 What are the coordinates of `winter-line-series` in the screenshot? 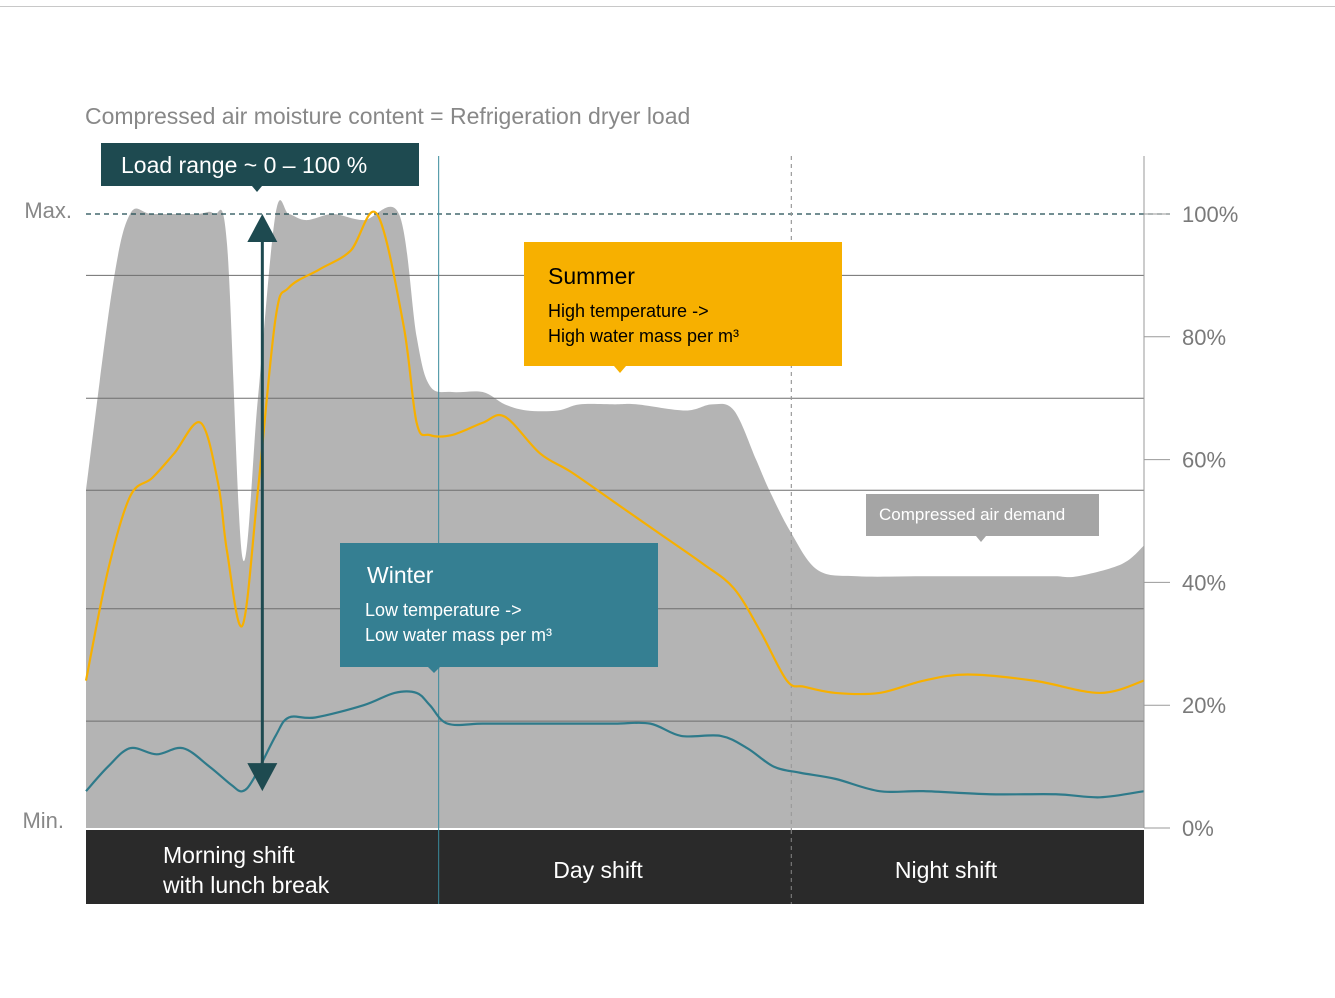 It's located at (615, 744).